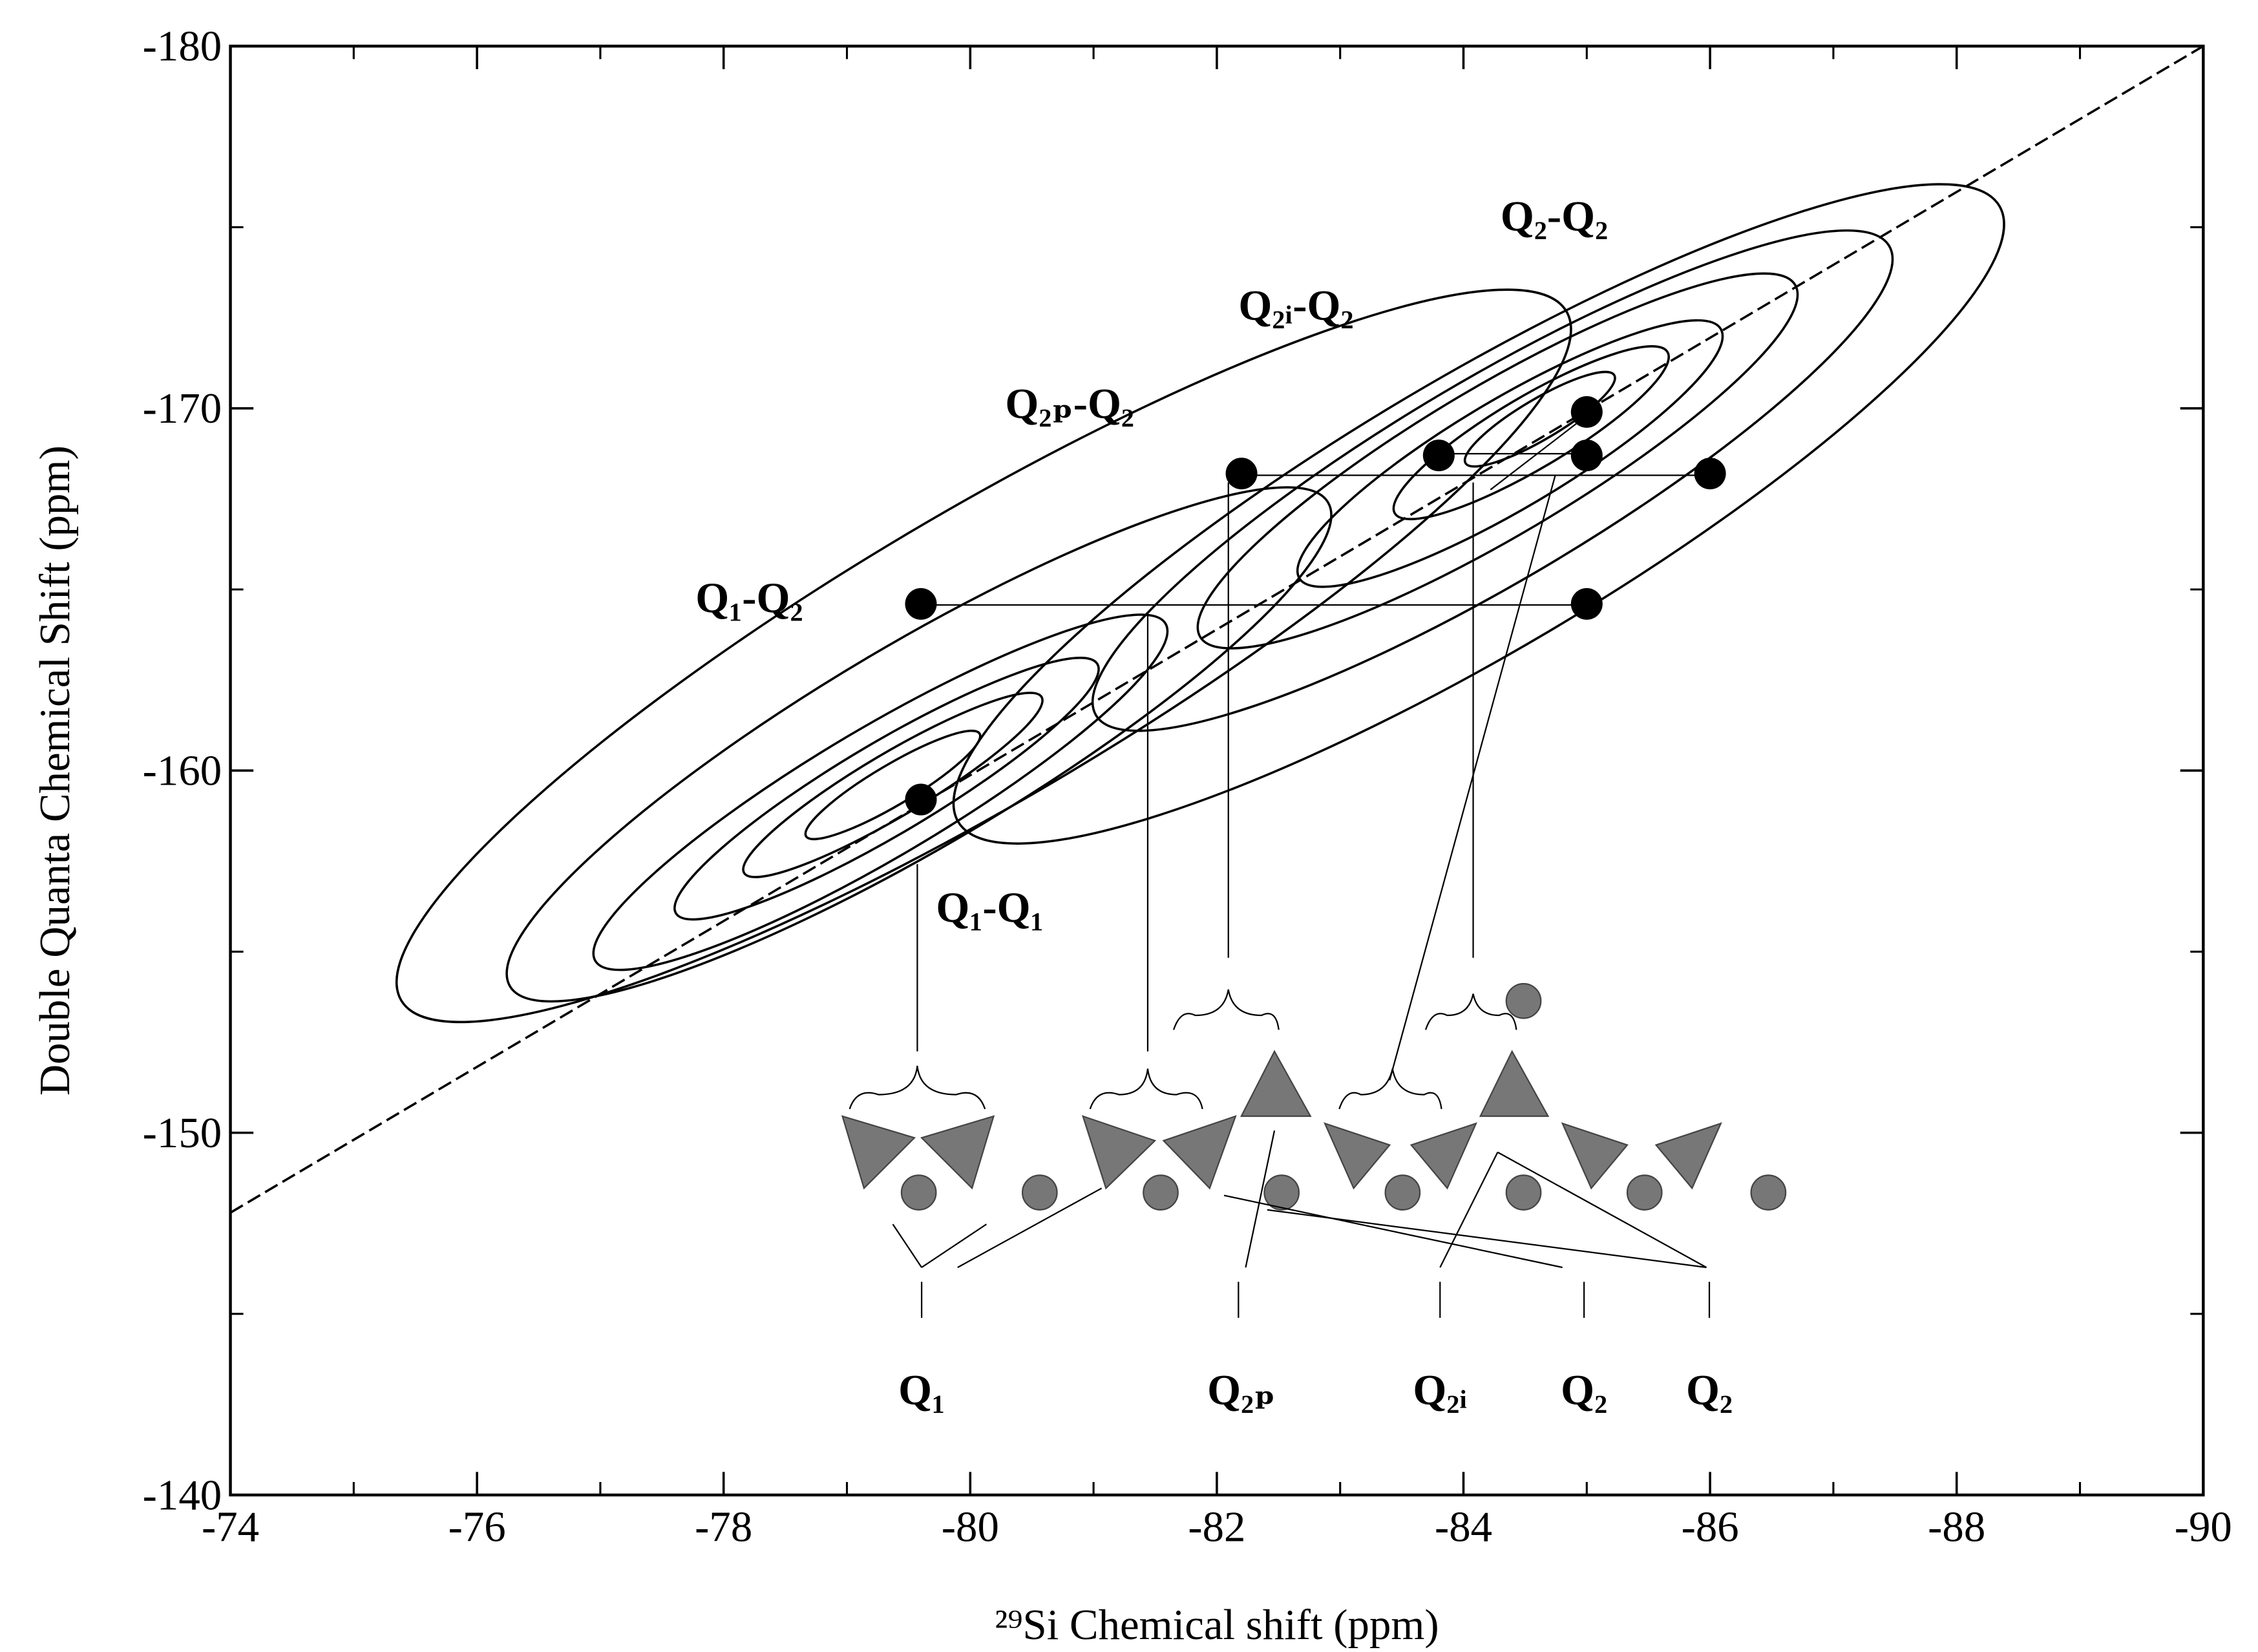 This screenshot has width=2258, height=1652. What do you see at coordinates (1711, 1527) in the screenshot?
I see `x-tick-label: -86` at bounding box center [1711, 1527].